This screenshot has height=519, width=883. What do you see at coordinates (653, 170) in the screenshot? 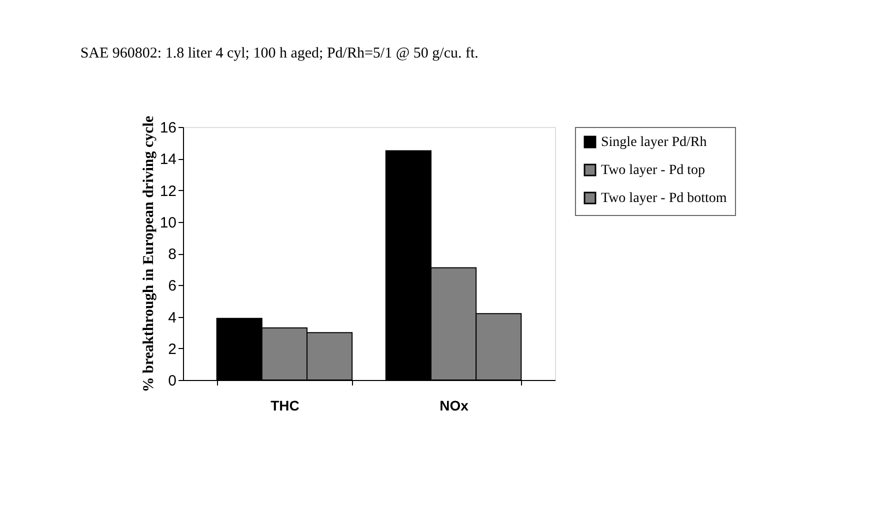
I see `legend-label: Two layer - Pd top` at bounding box center [653, 170].